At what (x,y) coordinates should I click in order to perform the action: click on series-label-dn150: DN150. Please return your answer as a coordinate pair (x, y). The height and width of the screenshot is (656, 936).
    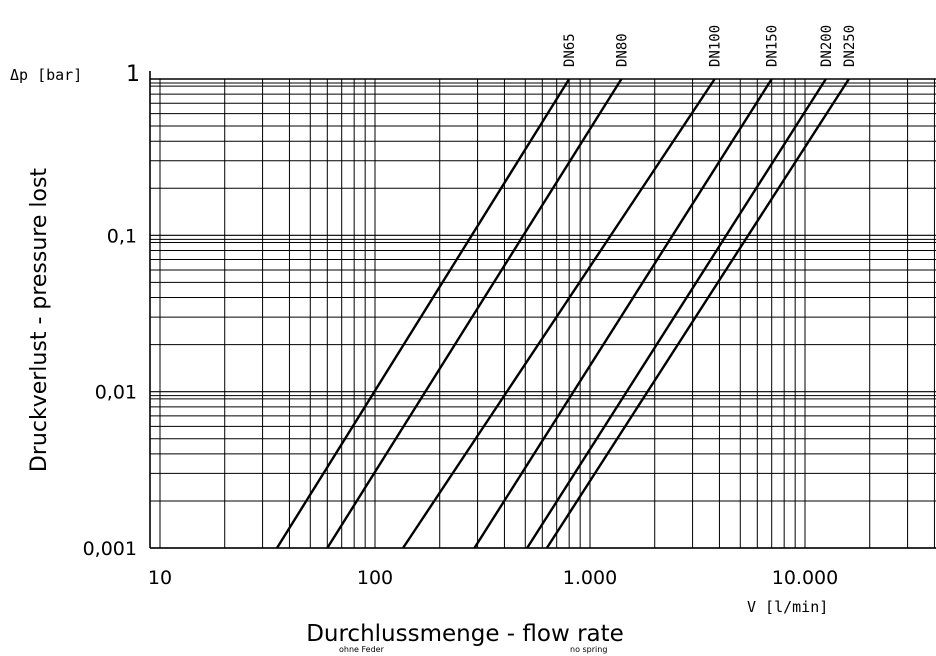
    Looking at the image, I should click on (773, 46).